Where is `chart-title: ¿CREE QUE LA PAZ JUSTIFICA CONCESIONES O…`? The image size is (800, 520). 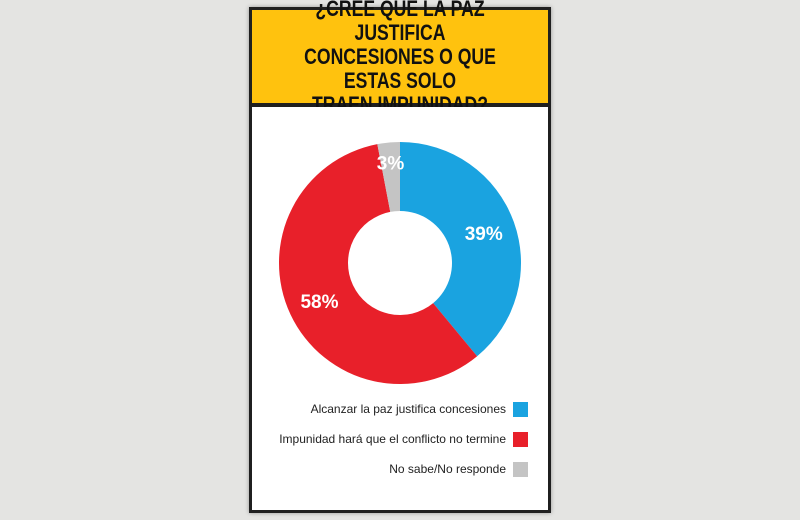 chart-title: ¿CREE QUE LA PAZ JUSTIFICA CONCESIONES O… is located at coordinates (400, 58).